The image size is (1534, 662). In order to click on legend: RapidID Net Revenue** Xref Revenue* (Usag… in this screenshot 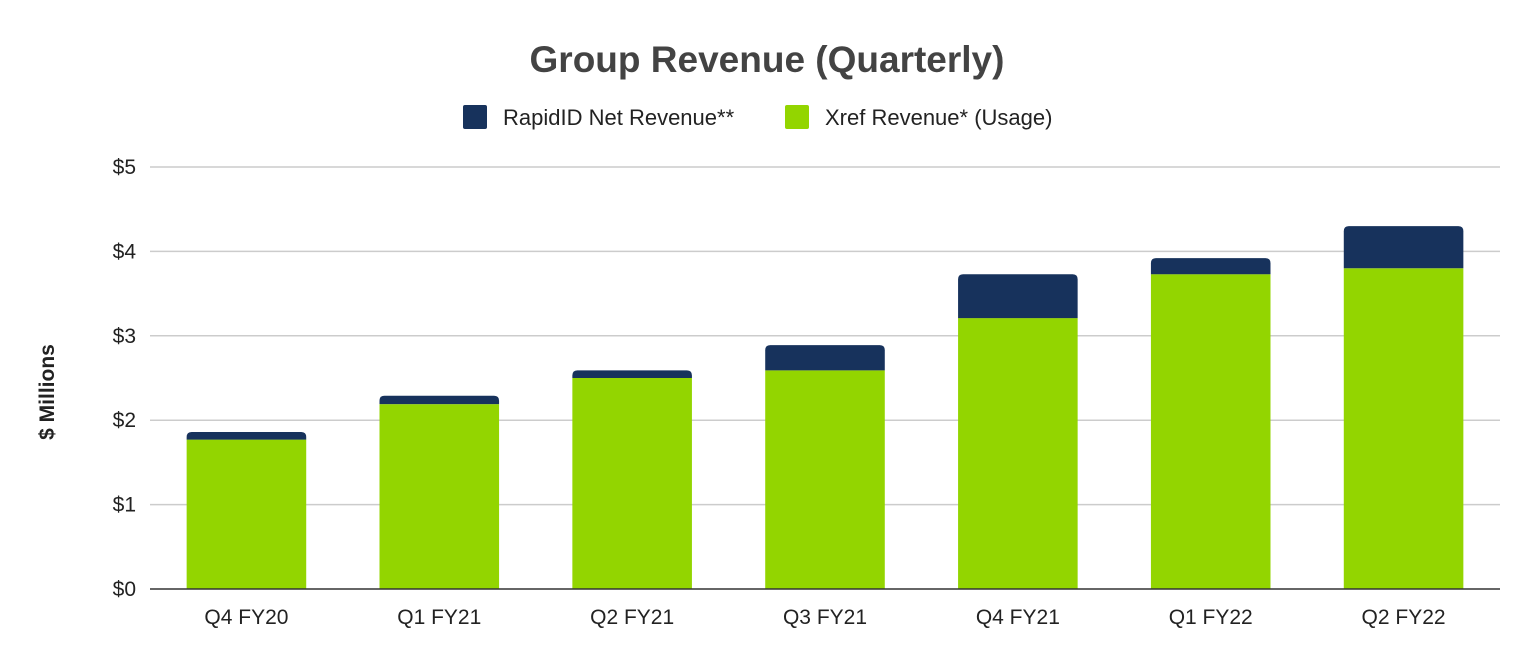, I will do `click(757, 117)`.